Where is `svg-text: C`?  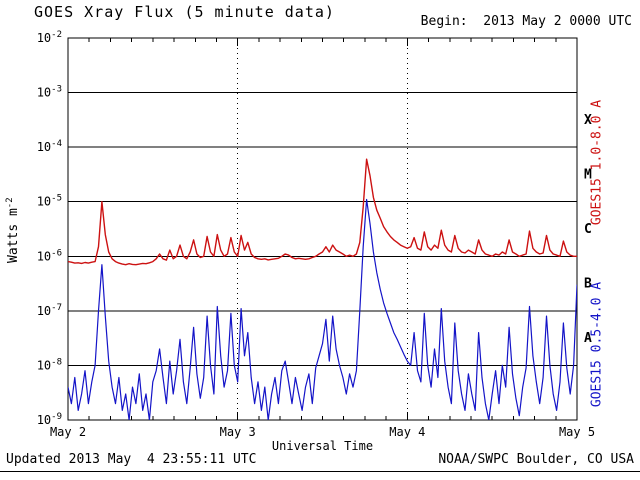 svg-text: C is located at coordinates (588, 229).